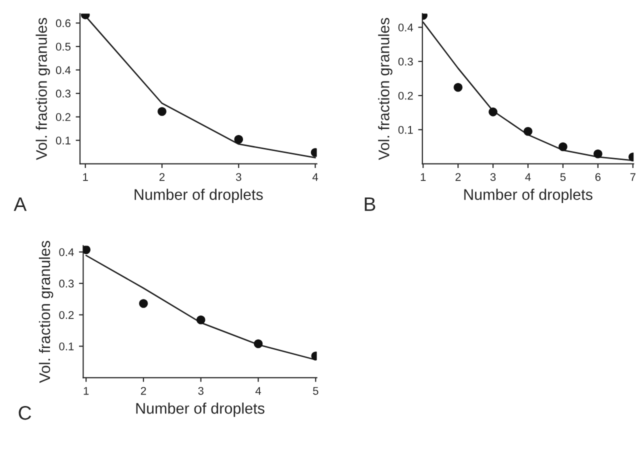 Image resolution: width=640 pixels, height=455 pixels. Describe the element at coordinates (25, 413) in the screenshot. I see `text: C` at that location.